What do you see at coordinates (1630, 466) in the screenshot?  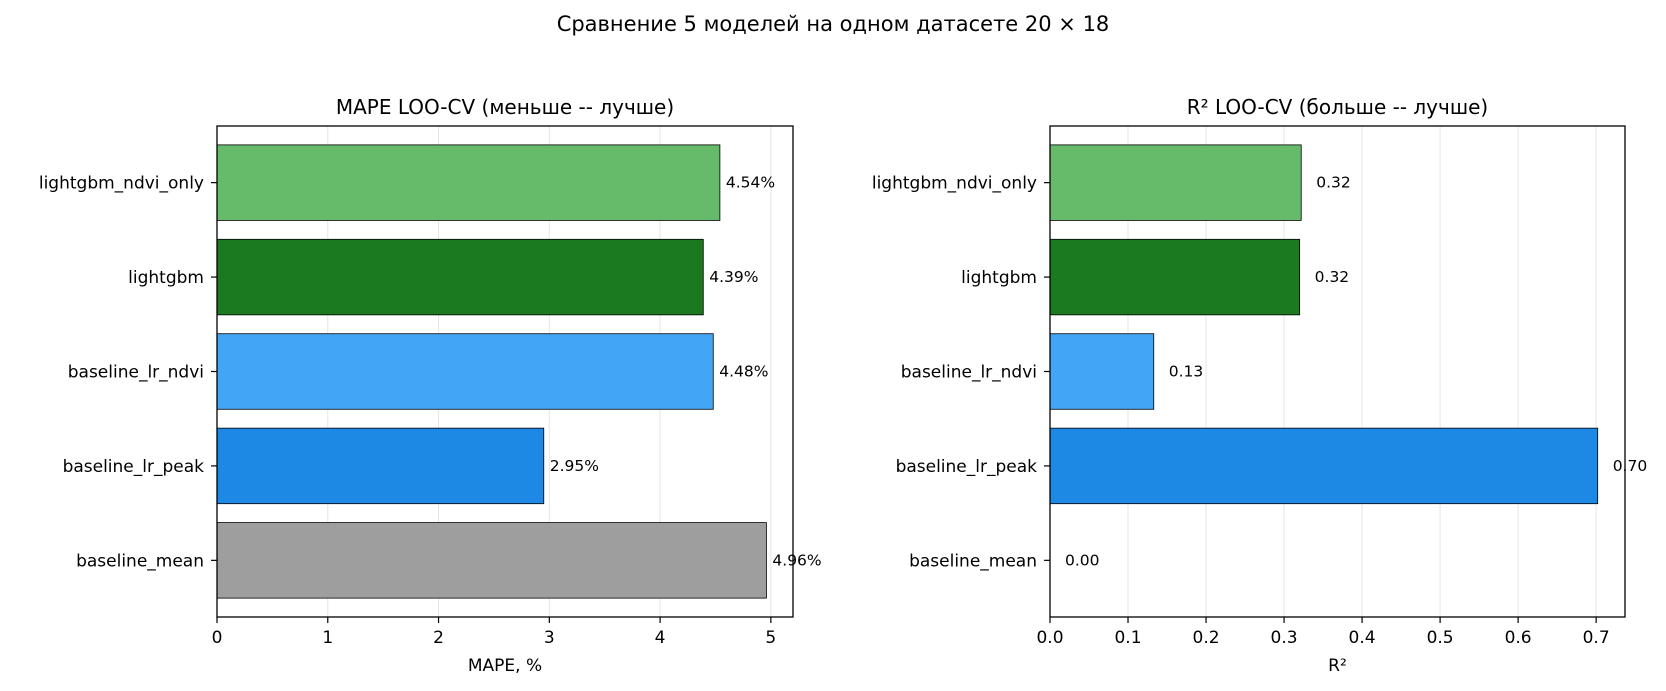 I see `r2-value-label: 0.70` at bounding box center [1630, 466].